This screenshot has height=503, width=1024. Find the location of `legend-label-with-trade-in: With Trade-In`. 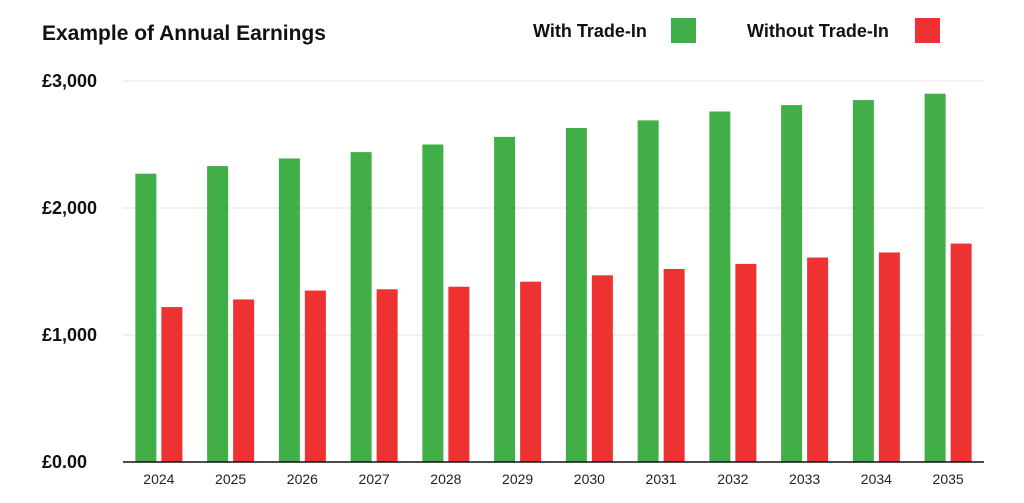

legend-label-with-trade-in: With Trade-In is located at coordinates (590, 31).